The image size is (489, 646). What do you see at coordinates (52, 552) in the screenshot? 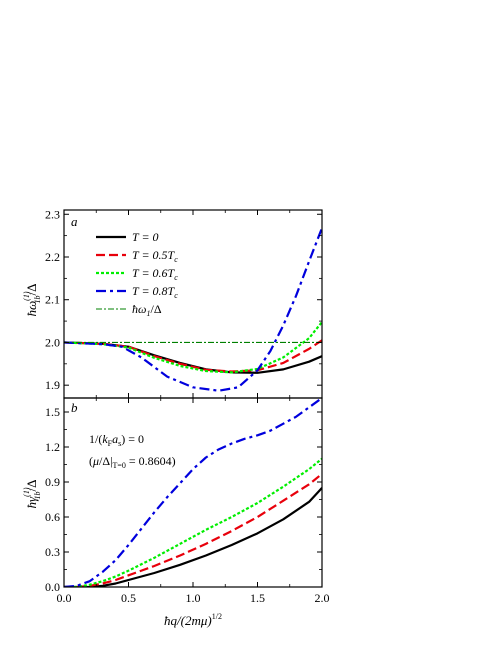
I see `panel-b-ytick-label: 0.3` at bounding box center [52, 552].